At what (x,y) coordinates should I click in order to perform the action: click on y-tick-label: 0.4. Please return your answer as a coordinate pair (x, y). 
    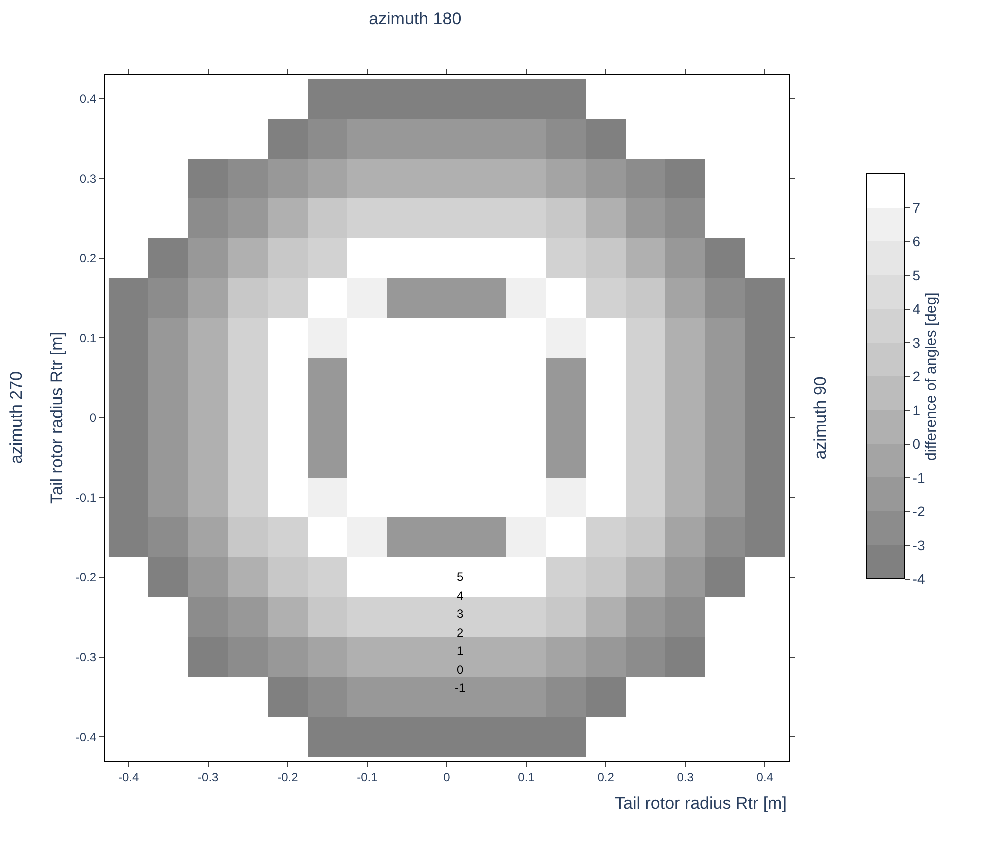
    Looking at the image, I should click on (88, 99).